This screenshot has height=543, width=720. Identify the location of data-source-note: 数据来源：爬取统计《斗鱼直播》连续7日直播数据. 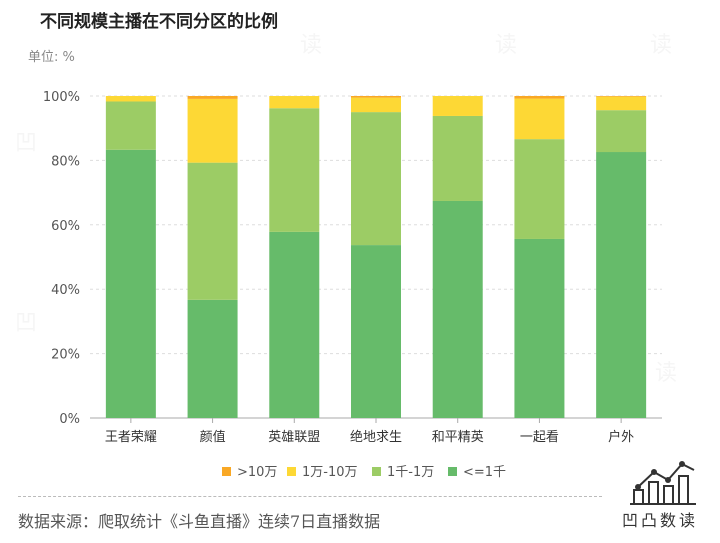
(199, 521).